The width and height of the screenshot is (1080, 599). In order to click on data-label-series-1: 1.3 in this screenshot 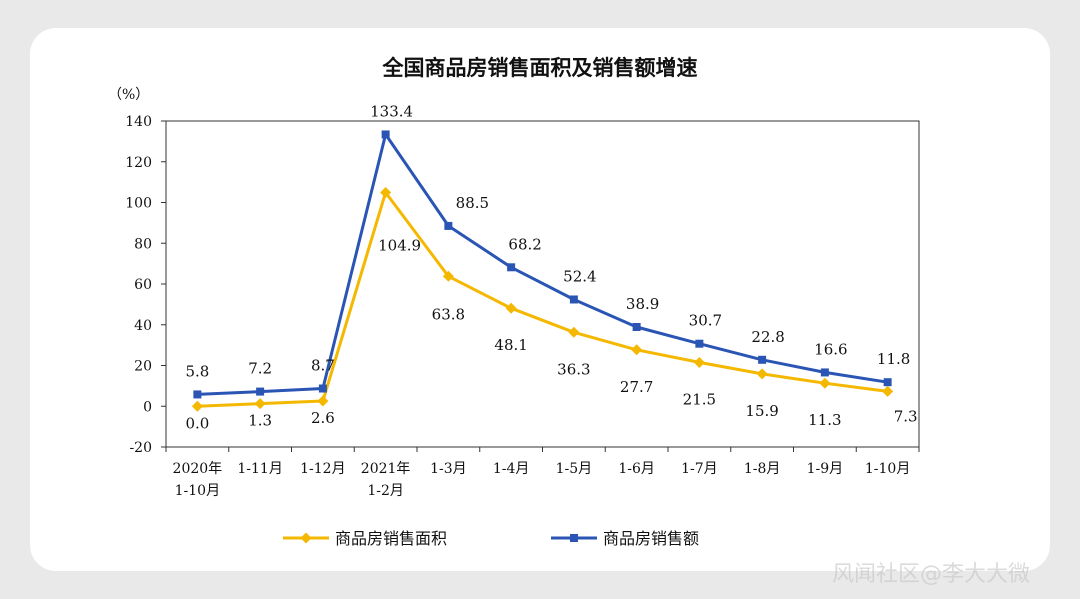, I will do `click(260, 421)`.